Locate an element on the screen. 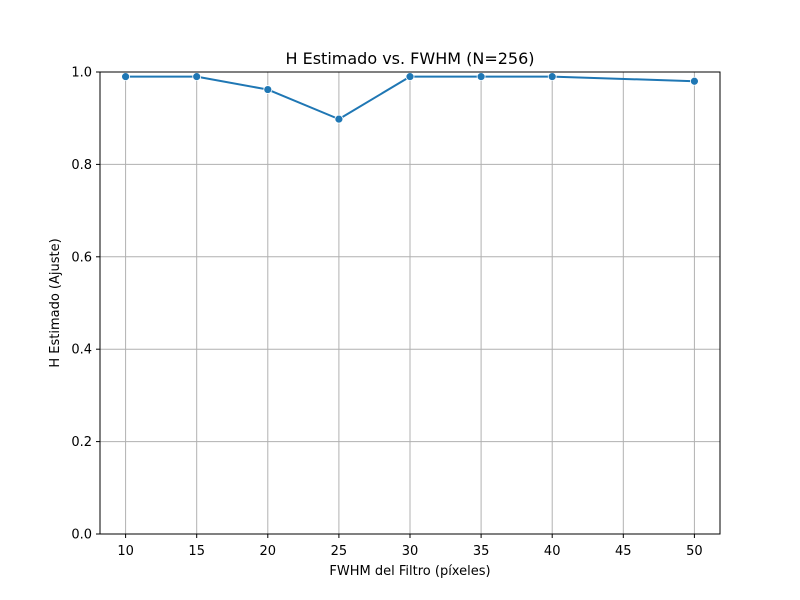  series-layer is located at coordinates (410, 98).